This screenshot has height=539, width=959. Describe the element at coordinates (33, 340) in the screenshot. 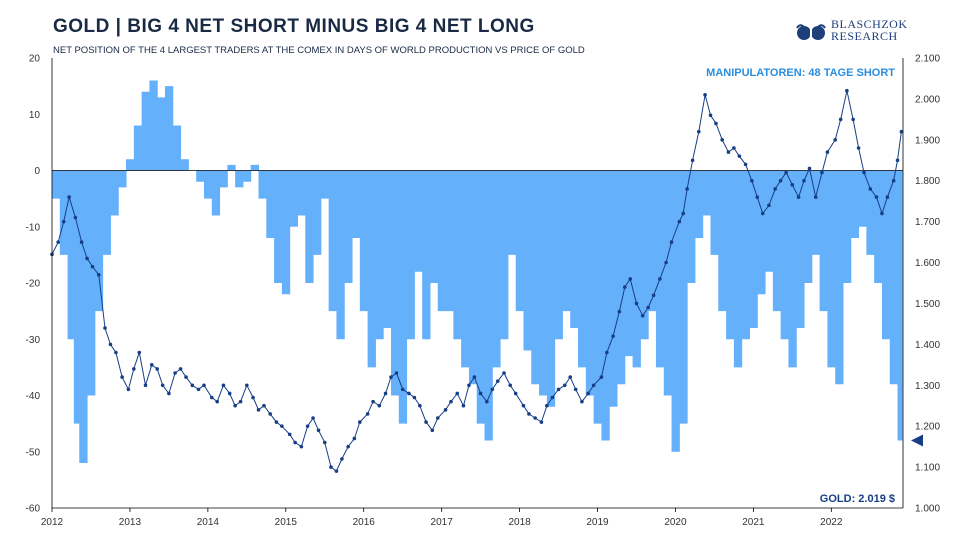

I see `left-tick-label: -30` at that location.